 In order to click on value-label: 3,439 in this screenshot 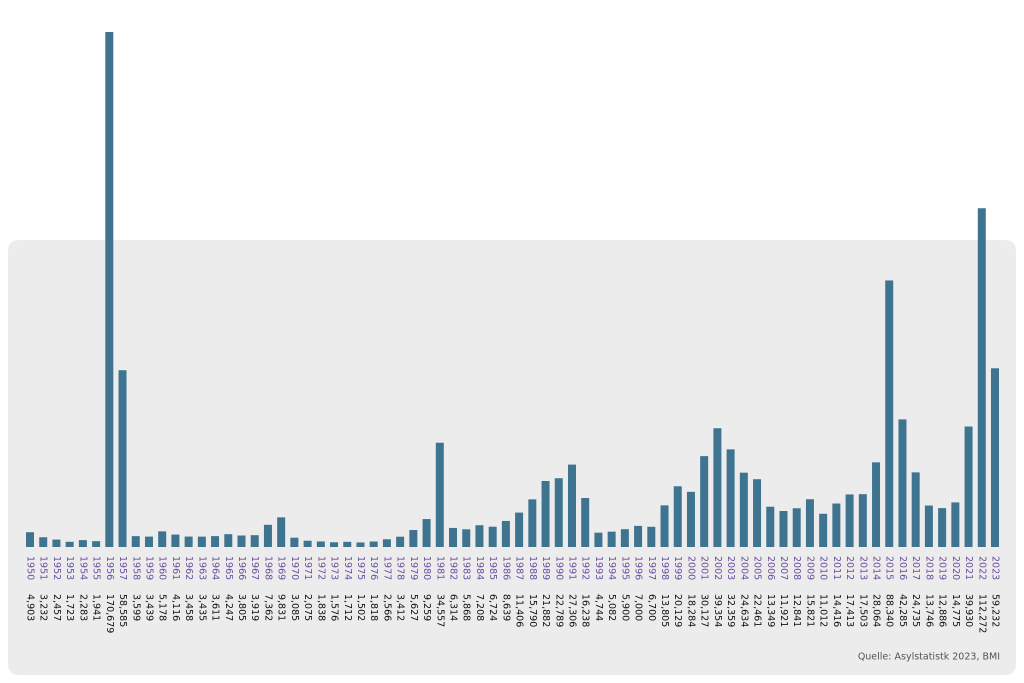, I will do `click(148, 607)`.